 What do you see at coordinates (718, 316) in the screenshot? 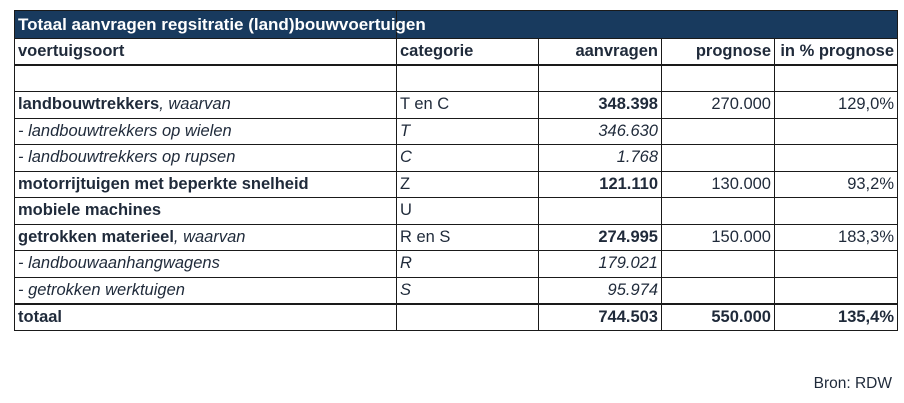
I see `total-prognose: 550.000` at bounding box center [718, 316].